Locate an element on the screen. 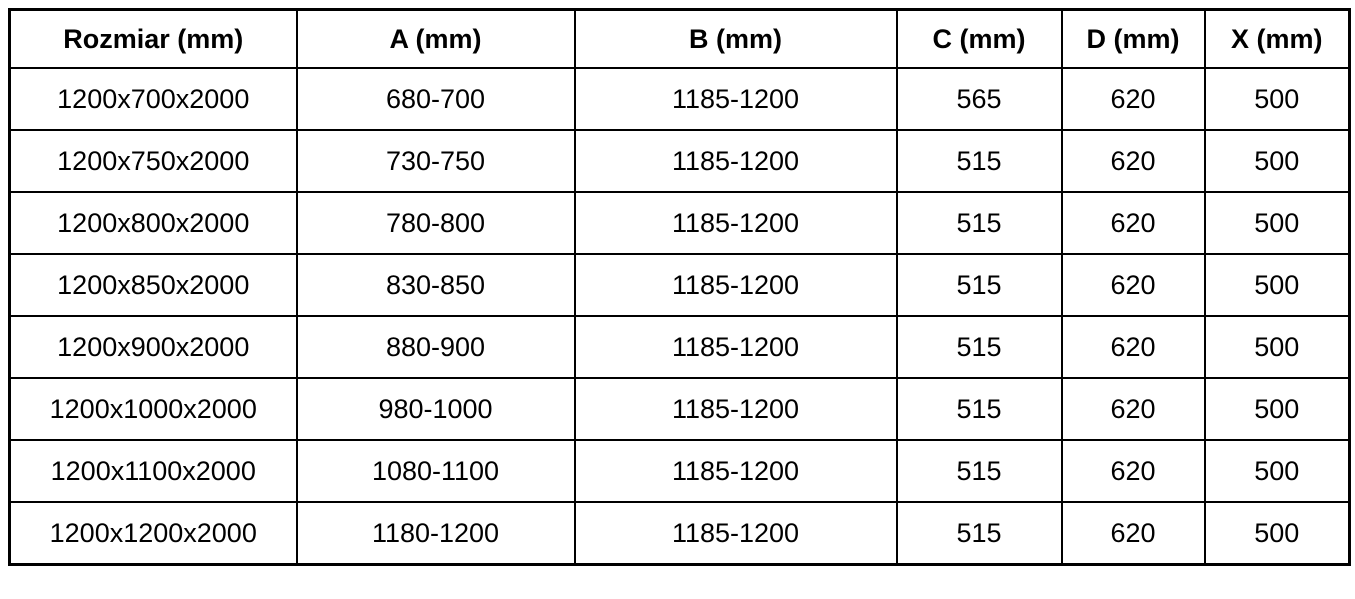 This screenshot has height=599, width=1355. column-header-b: B (mm) is located at coordinates (735, 38).